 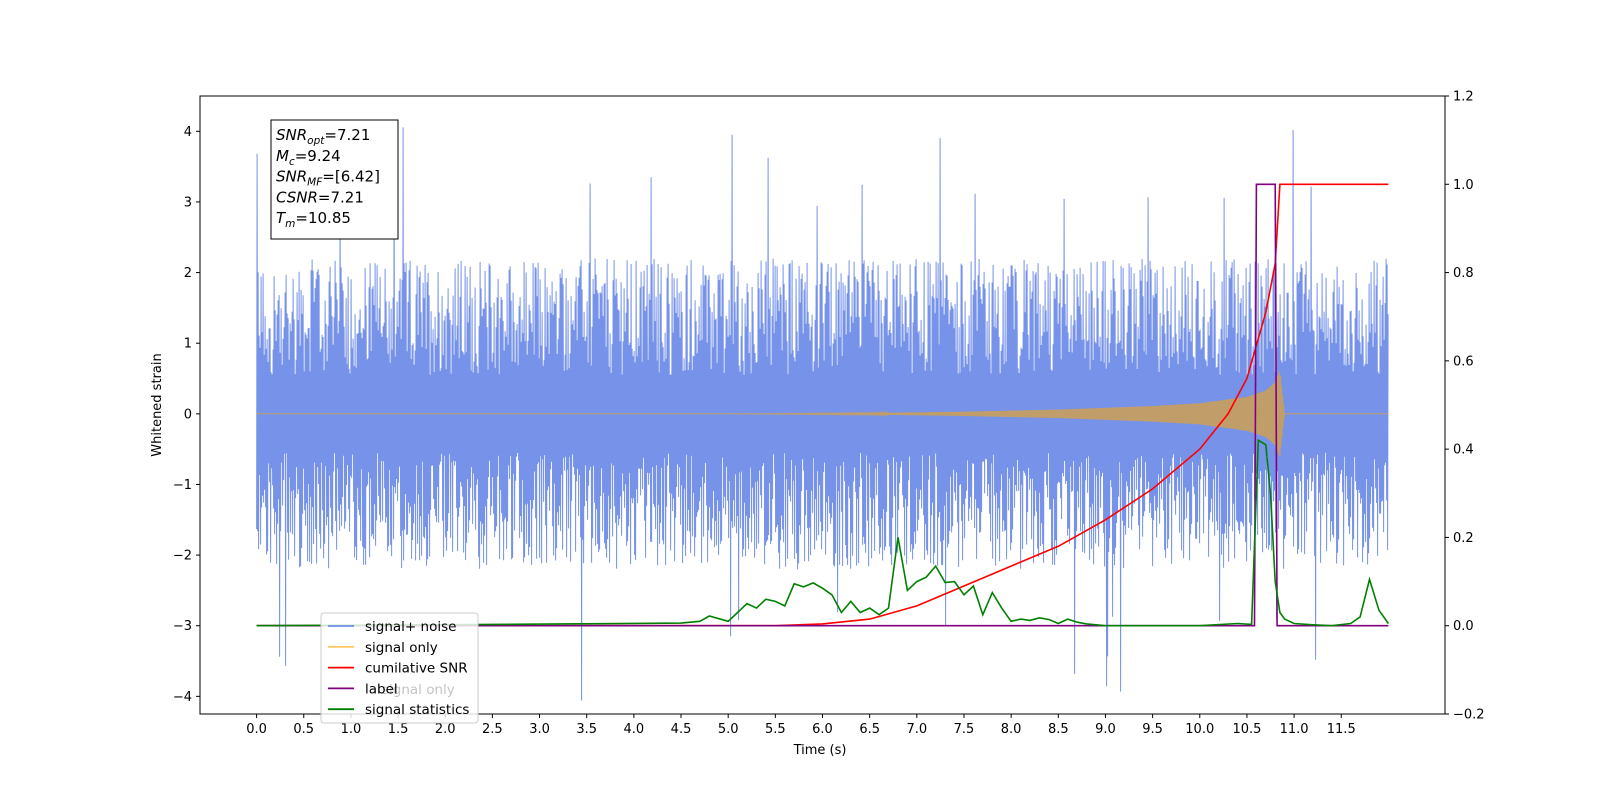 I want to click on legend-label: cumilative SNR, so click(x=416, y=669).